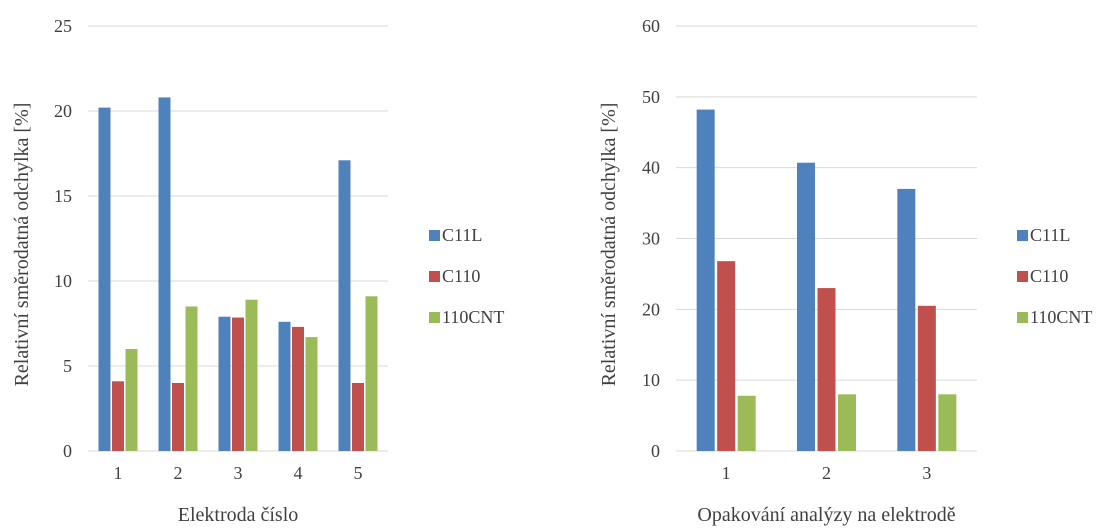 The height and width of the screenshot is (529, 1116). I want to click on y-tick-label: 5, so click(67, 366).